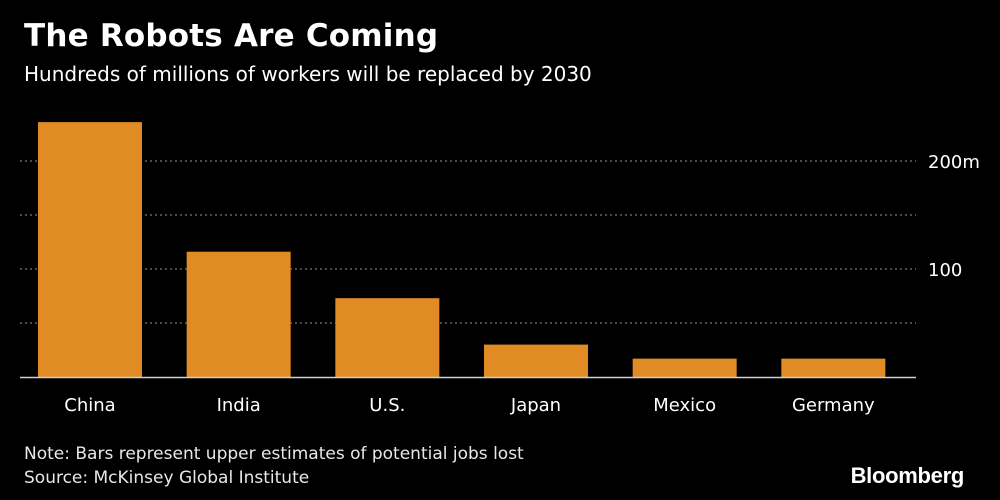 The width and height of the screenshot is (1000, 500). Describe the element at coordinates (536, 360) in the screenshot. I see `bar-japan` at that location.